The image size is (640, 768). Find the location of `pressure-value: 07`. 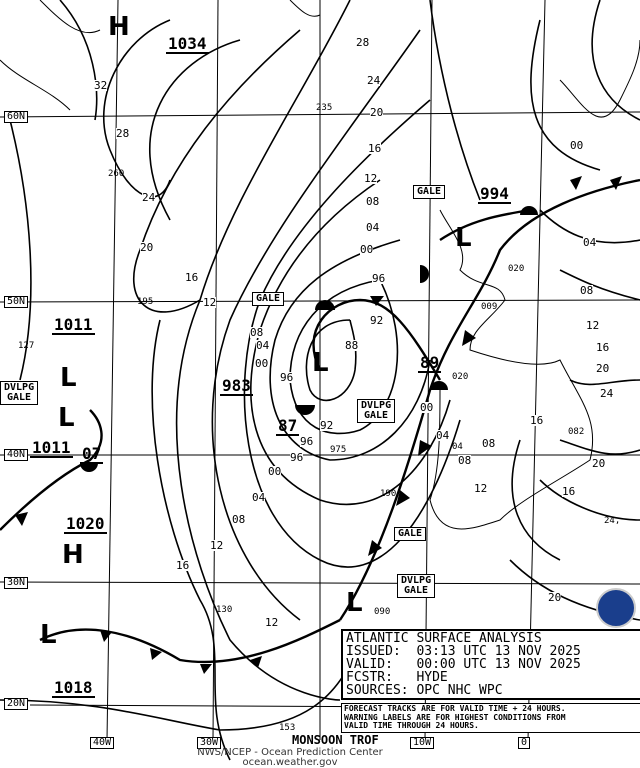

pressure-value: 07 is located at coordinates (92, 454).